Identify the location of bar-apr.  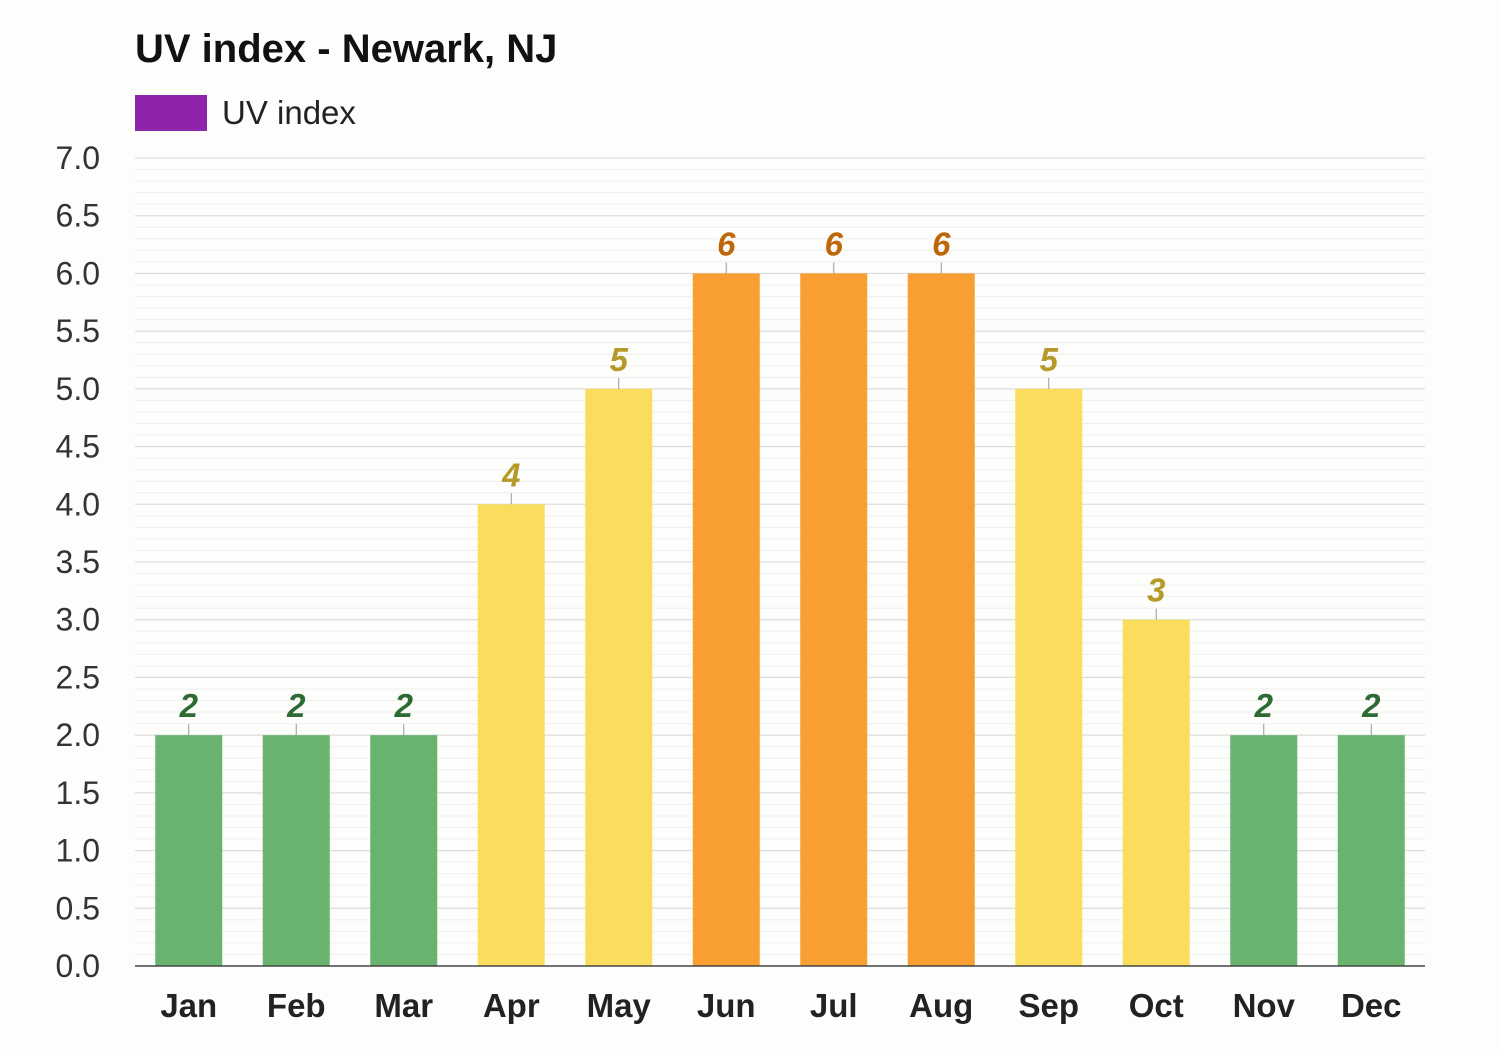
(511, 735).